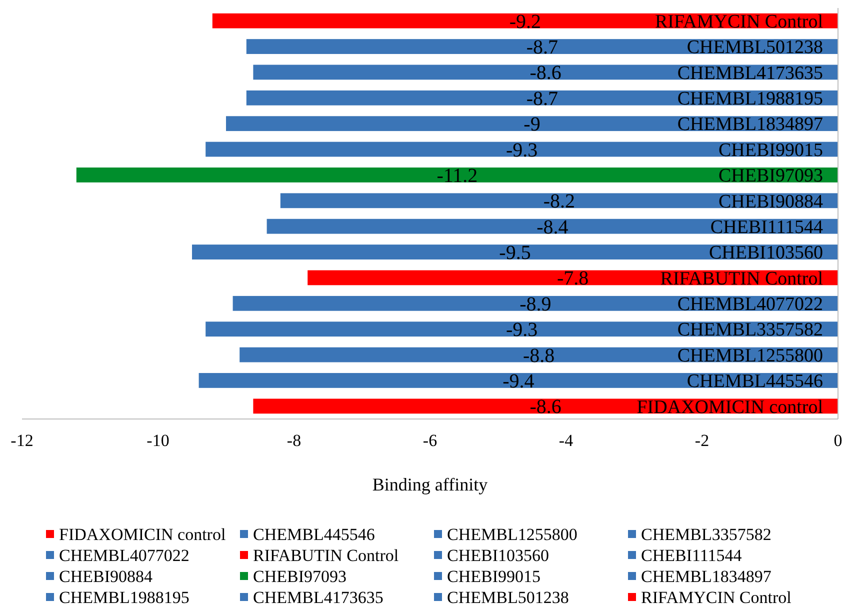  Describe the element at coordinates (457, 175) in the screenshot. I see `data-label: -11.2` at that location.